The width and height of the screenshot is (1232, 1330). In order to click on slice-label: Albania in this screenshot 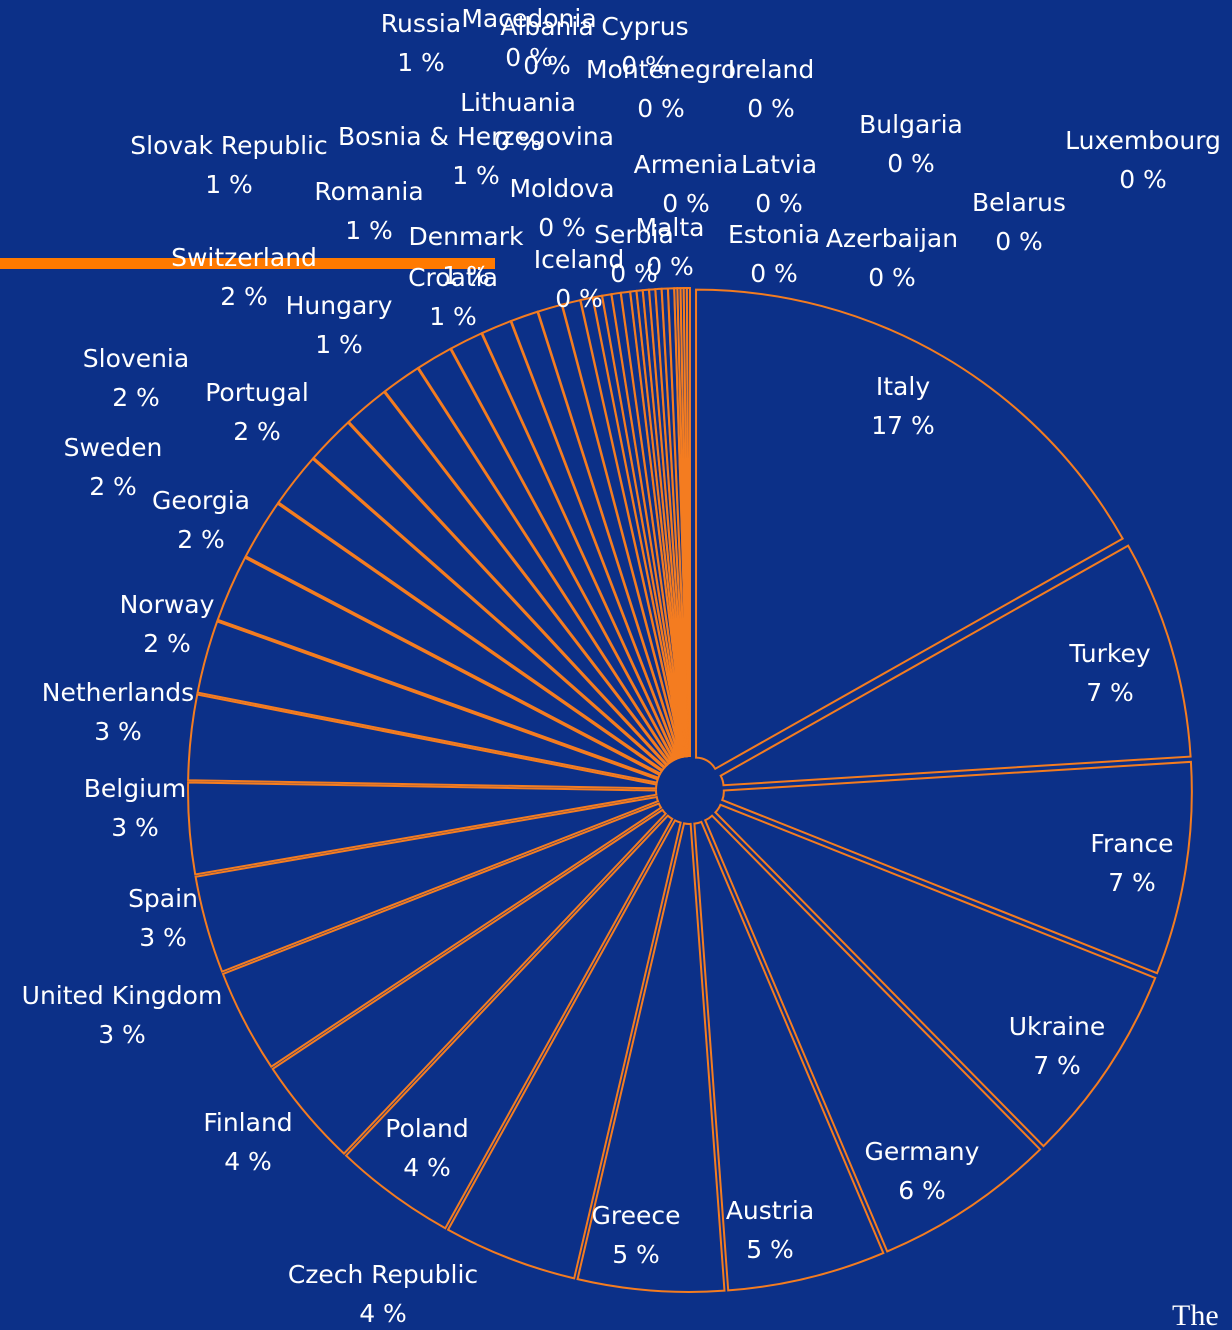, I will do `click(546, 26)`.